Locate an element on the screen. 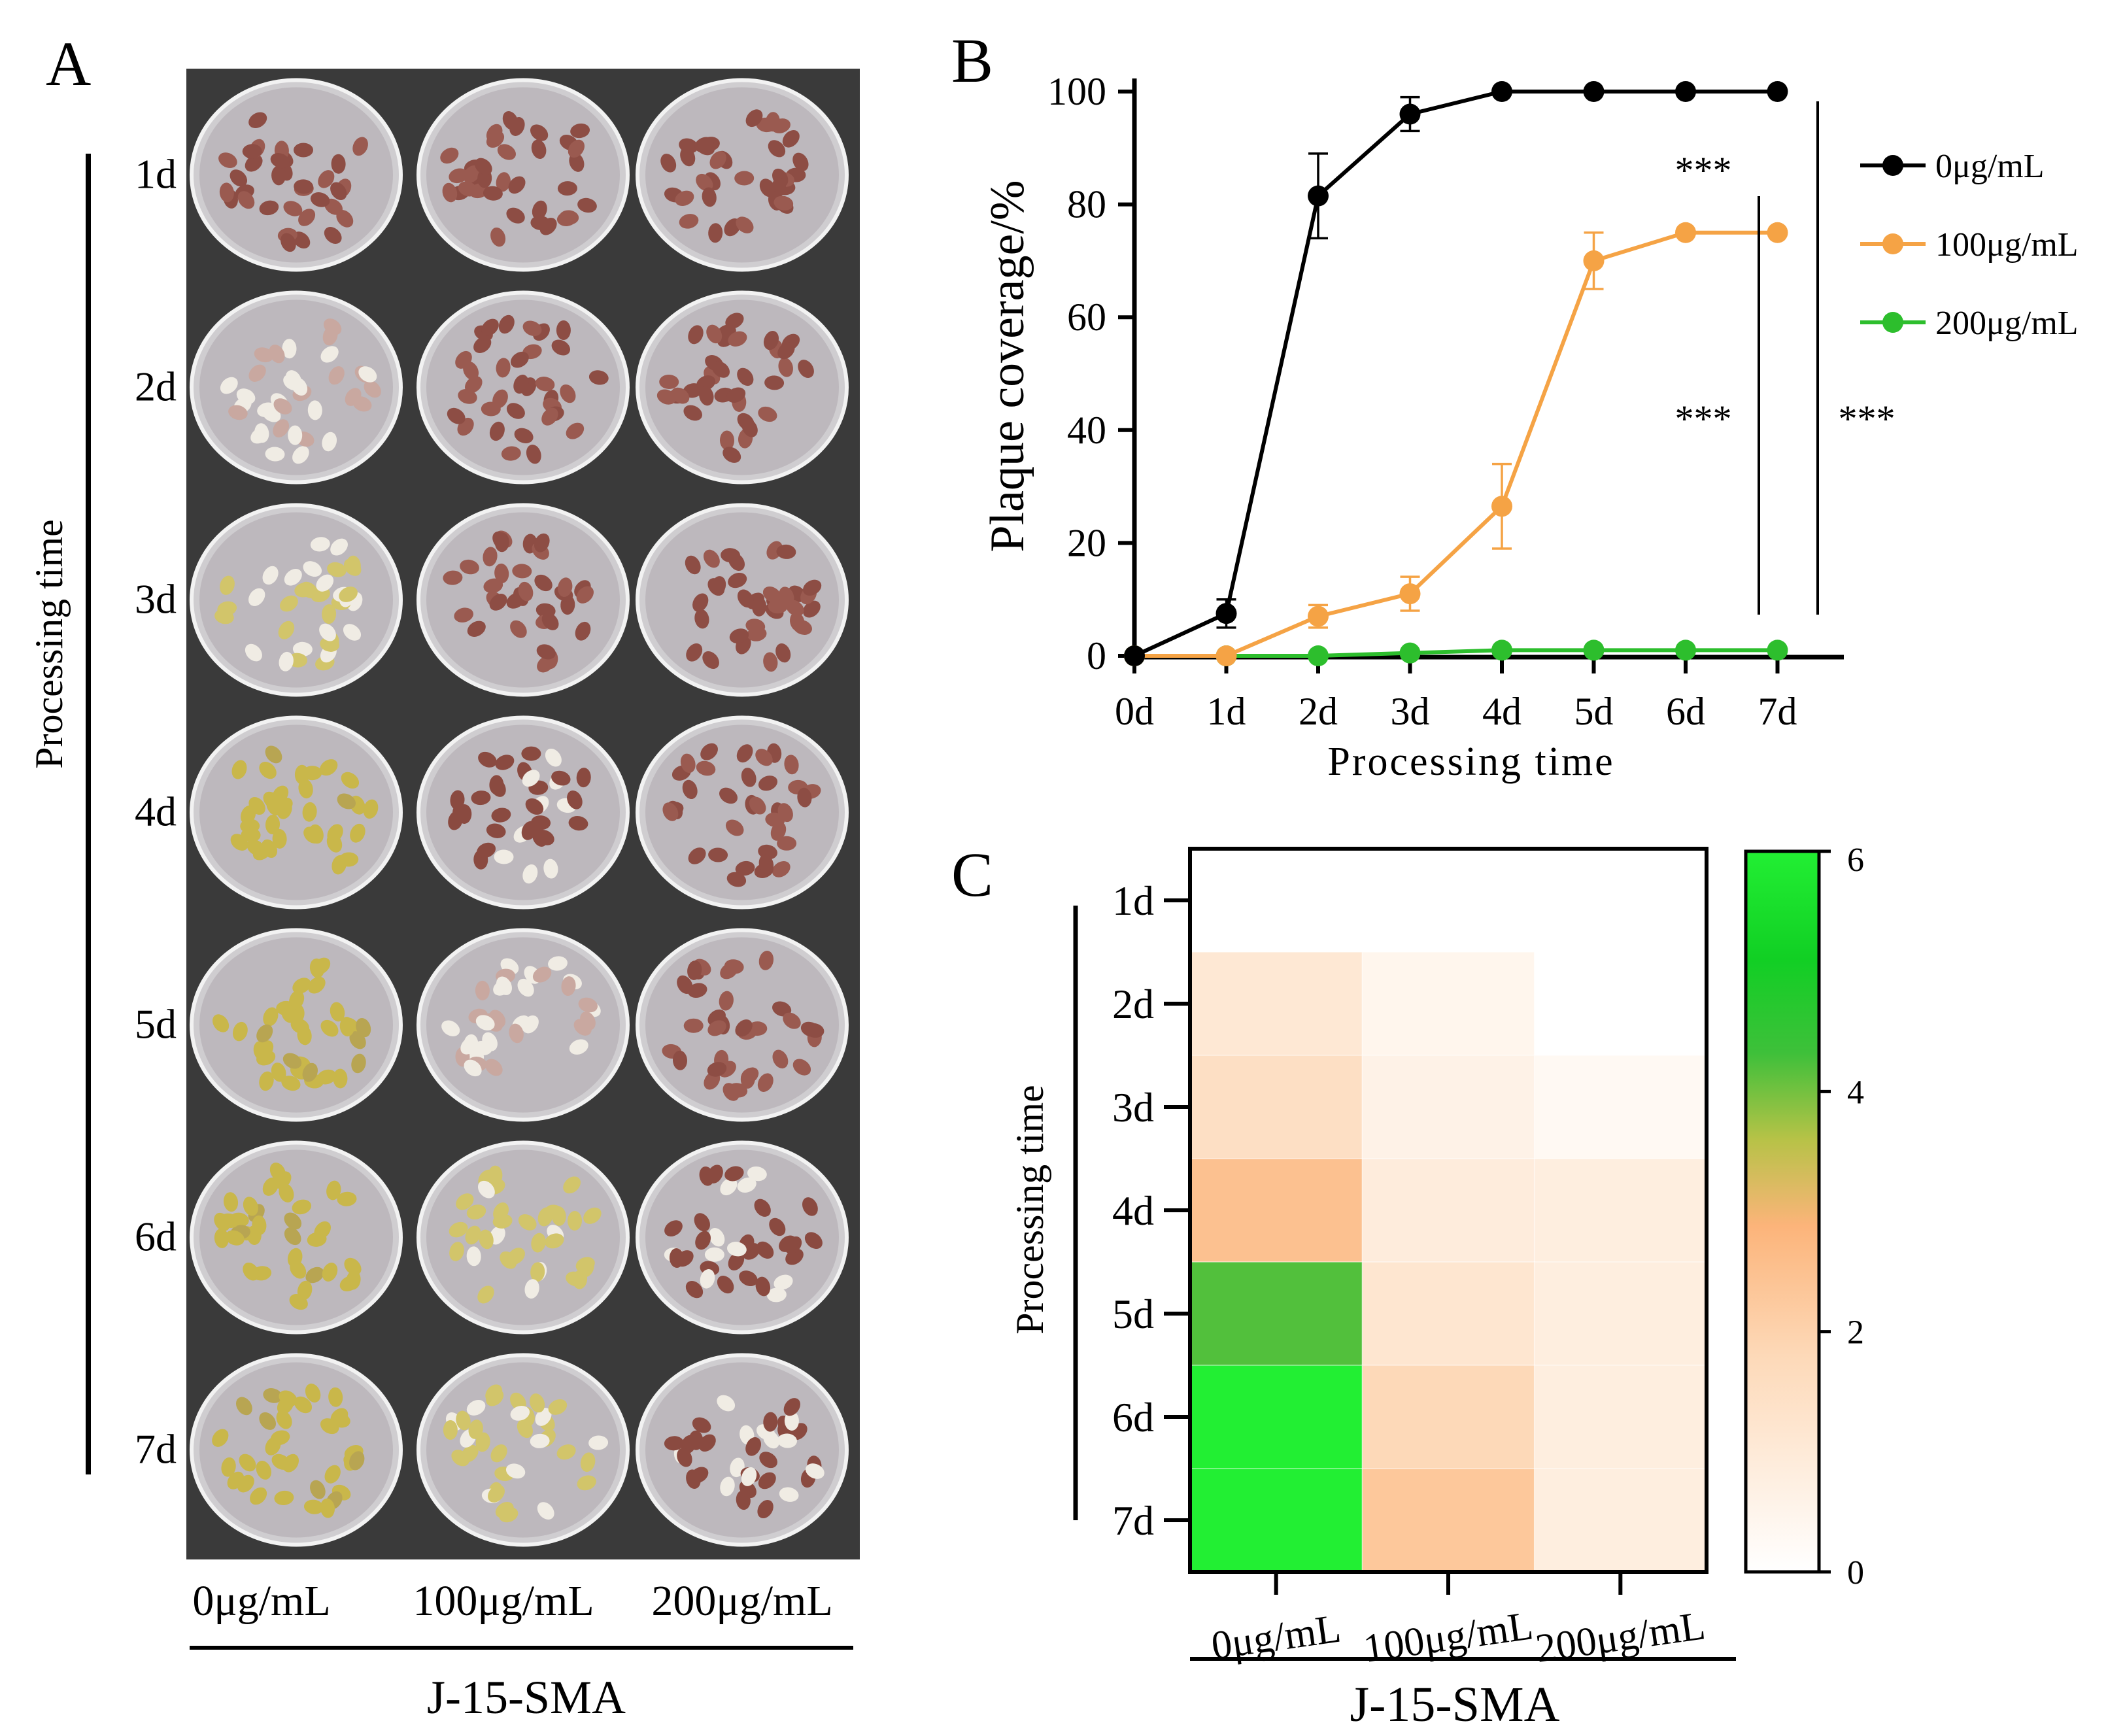  y-tick-label: 0 is located at coordinates (1096, 655).